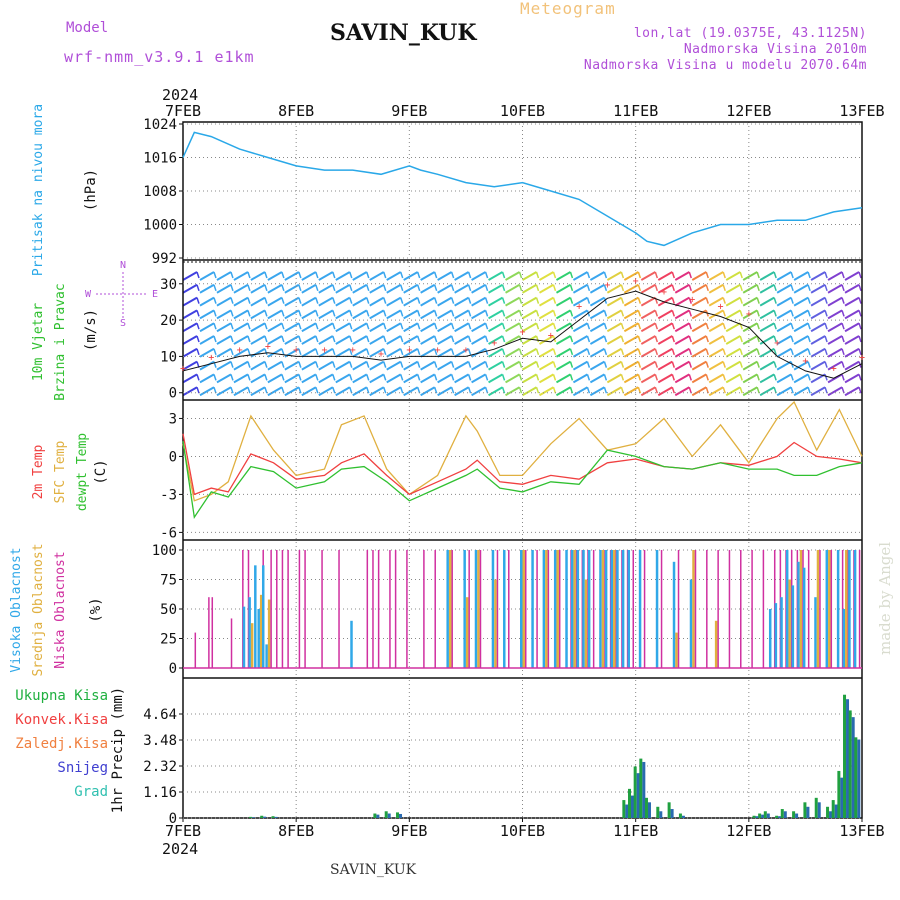 The height and width of the screenshot is (900, 900). I want to click on top-date-label: 13FEB, so click(861, 111).